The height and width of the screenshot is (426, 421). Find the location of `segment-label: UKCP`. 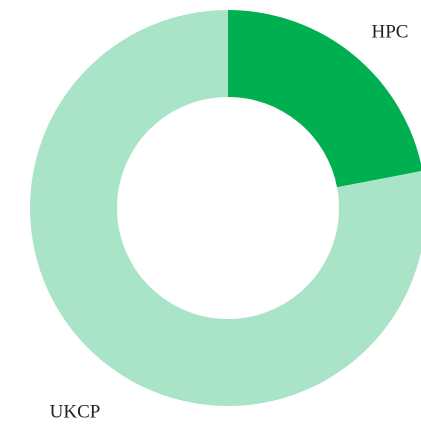

segment-label: UKCP is located at coordinates (75, 411).